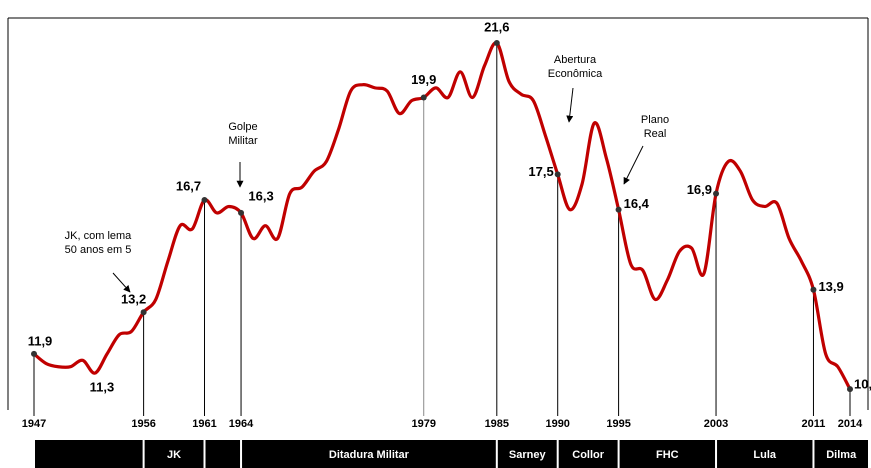 The width and height of the screenshot is (871, 468). I want to click on x-tick-label: 1995, so click(618, 424).